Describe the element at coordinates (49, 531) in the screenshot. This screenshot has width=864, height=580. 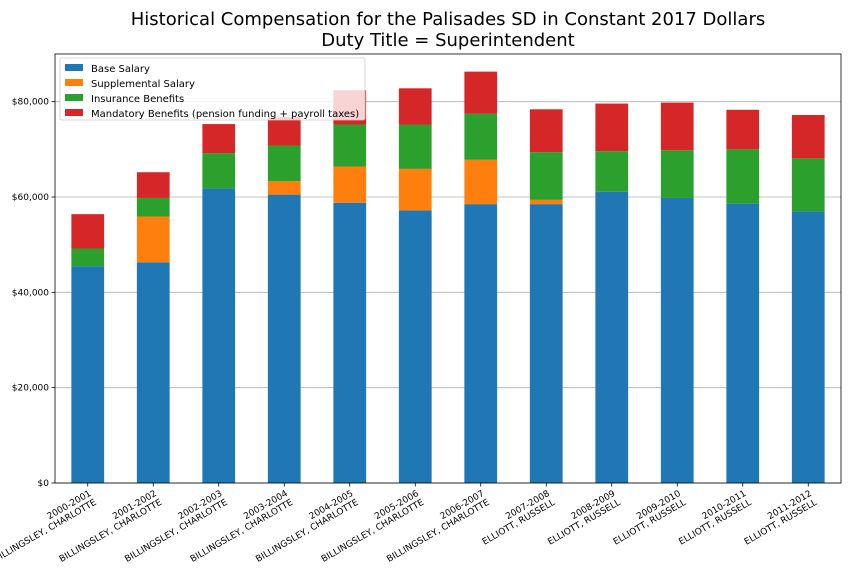
I see `x-tick-label-name: BILLINGSLEY, CHARLOTTE` at that location.